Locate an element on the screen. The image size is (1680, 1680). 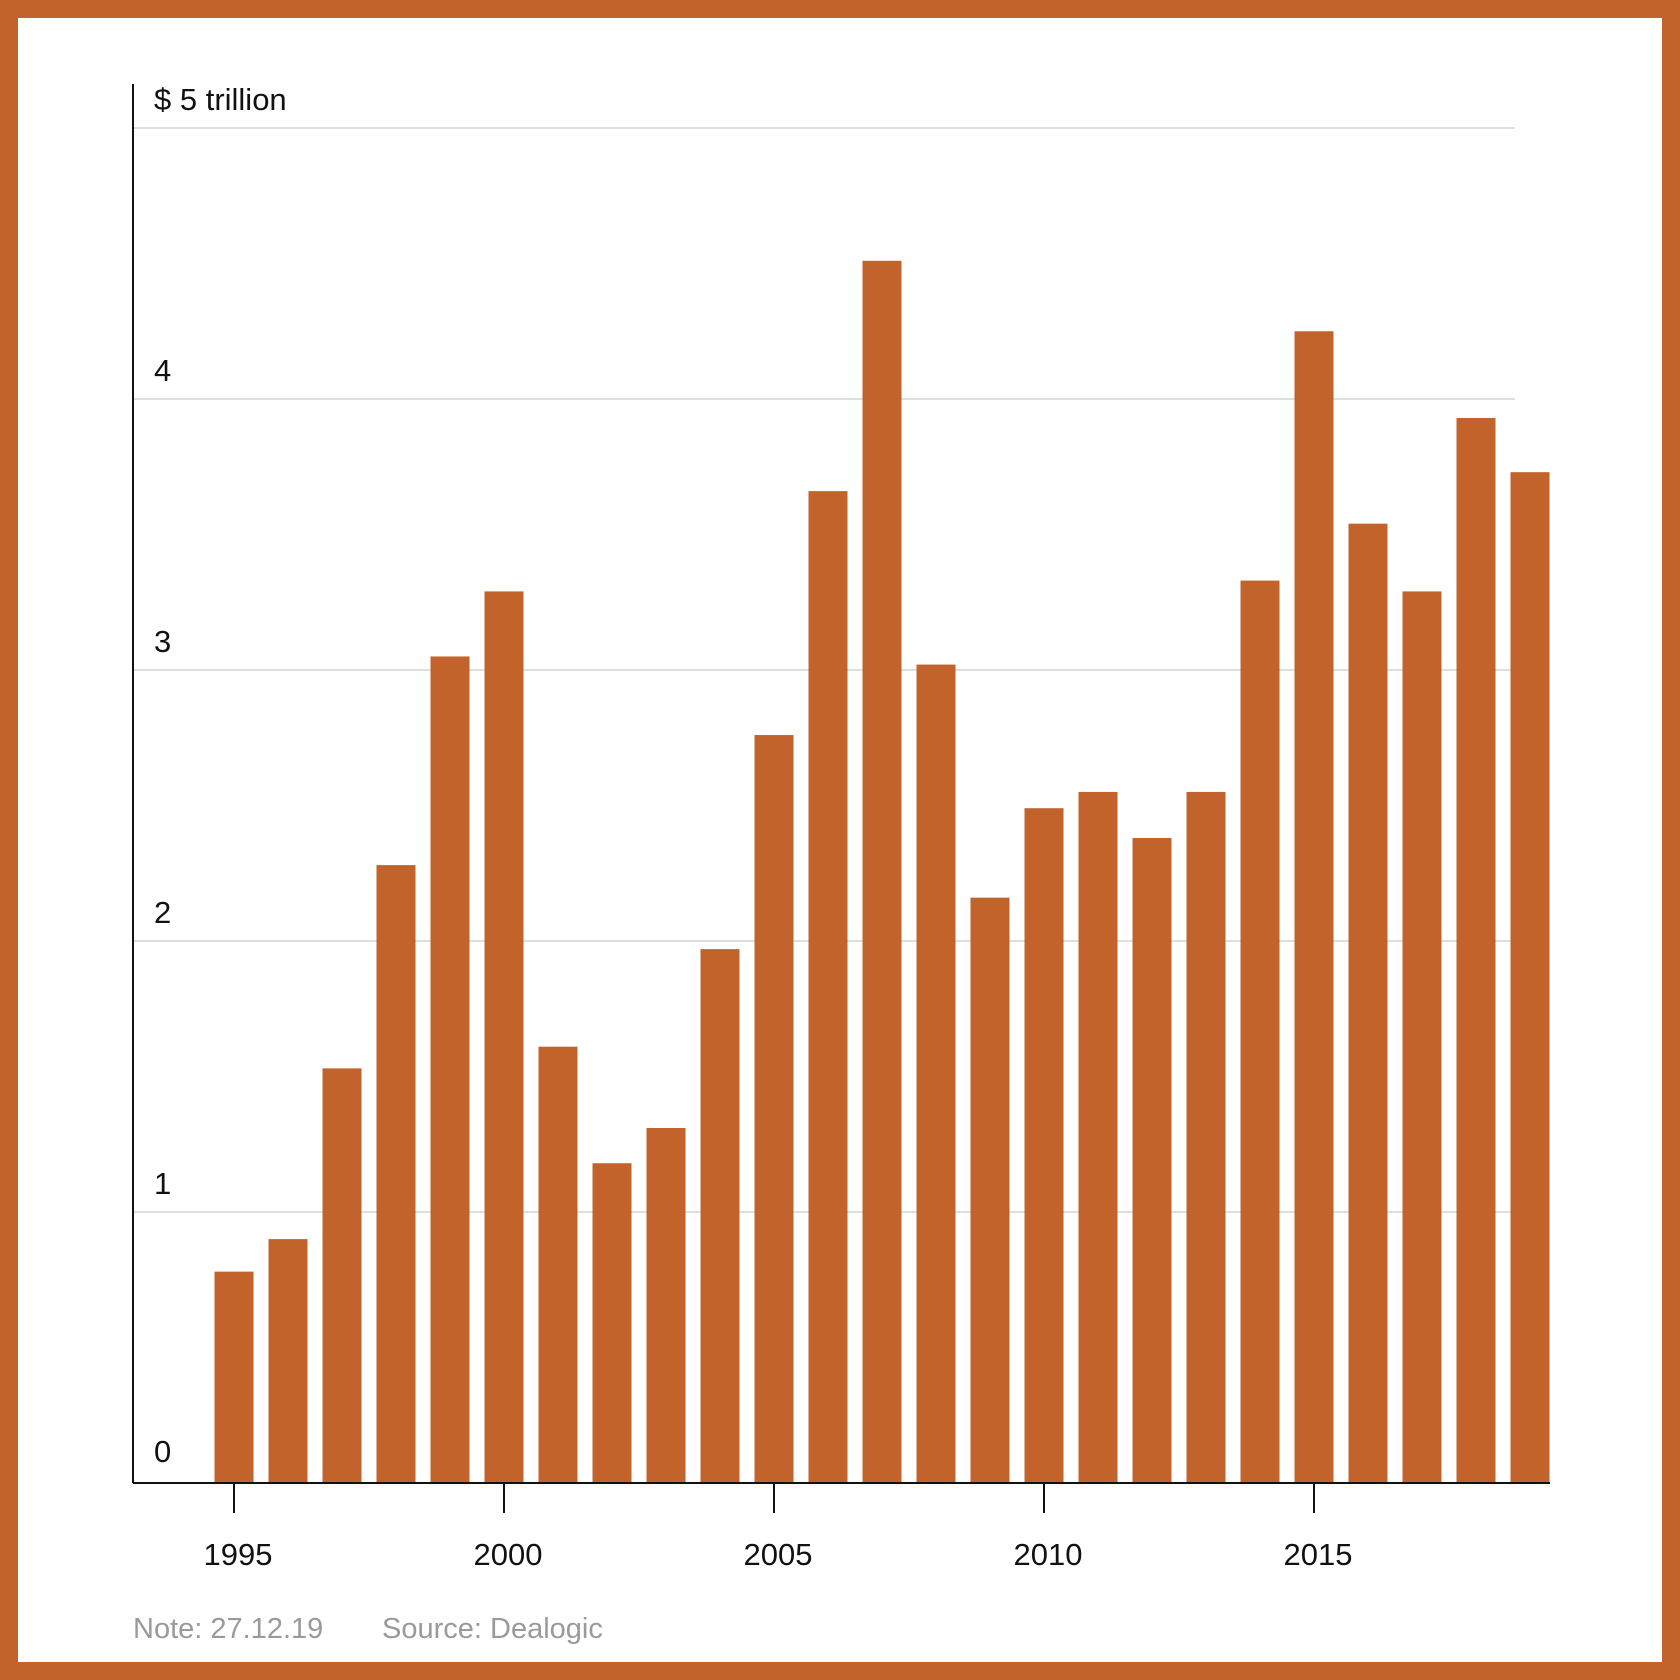
bar-1999 is located at coordinates (450, 1069).